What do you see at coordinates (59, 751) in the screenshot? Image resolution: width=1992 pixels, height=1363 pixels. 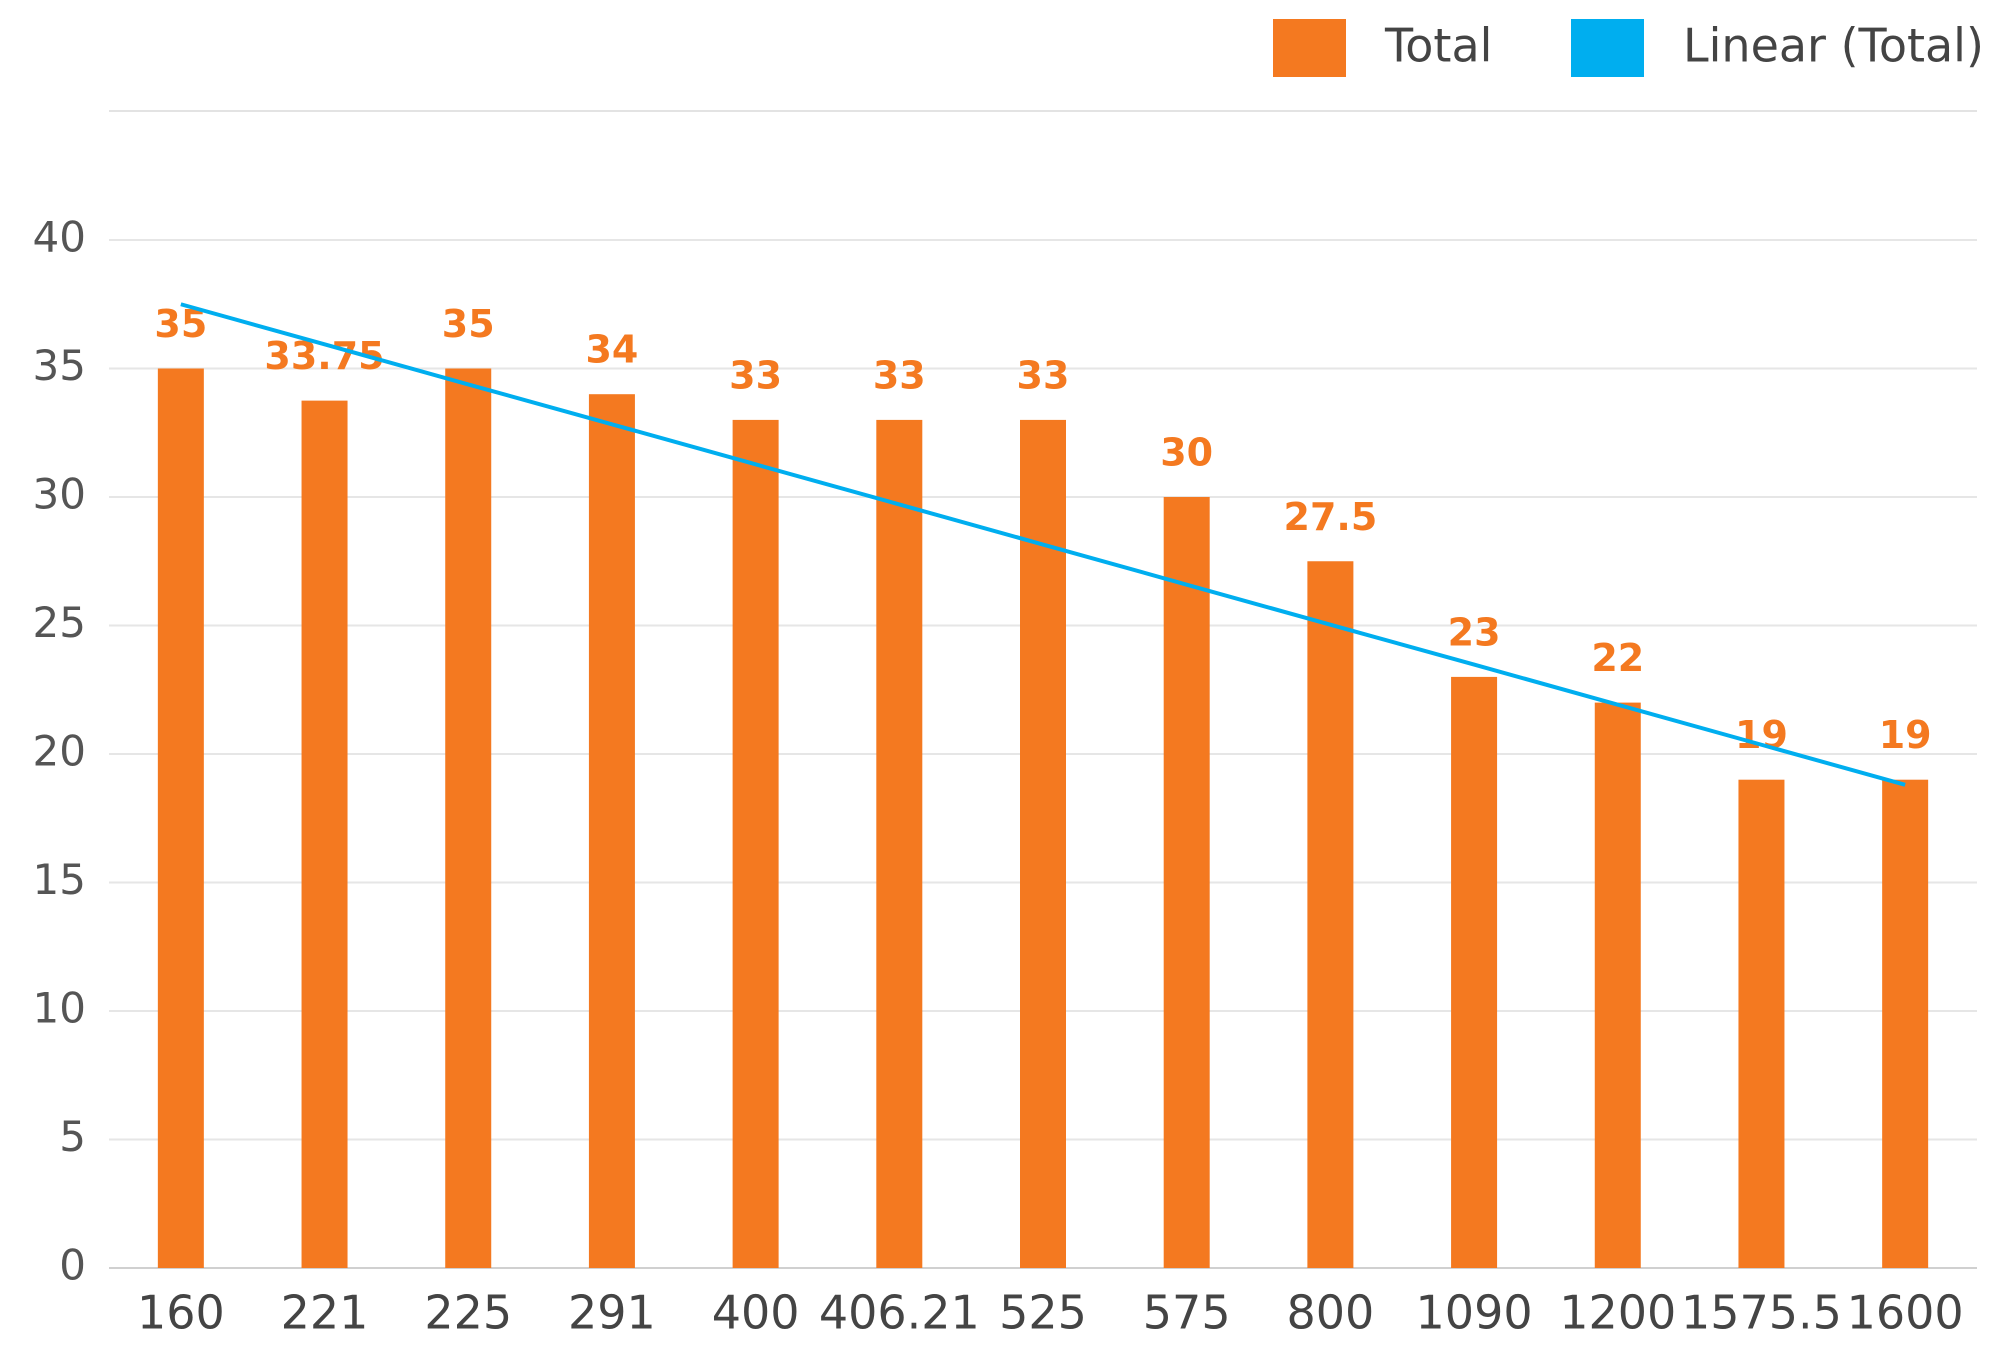 I see `y-tick-label: 20` at bounding box center [59, 751].